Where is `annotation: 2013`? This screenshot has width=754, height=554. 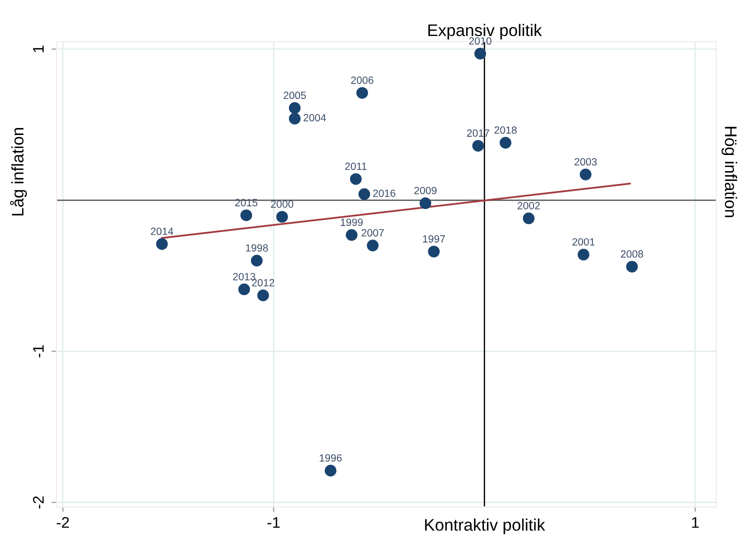 annotation: 2013 is located at coordinates (244, 276).